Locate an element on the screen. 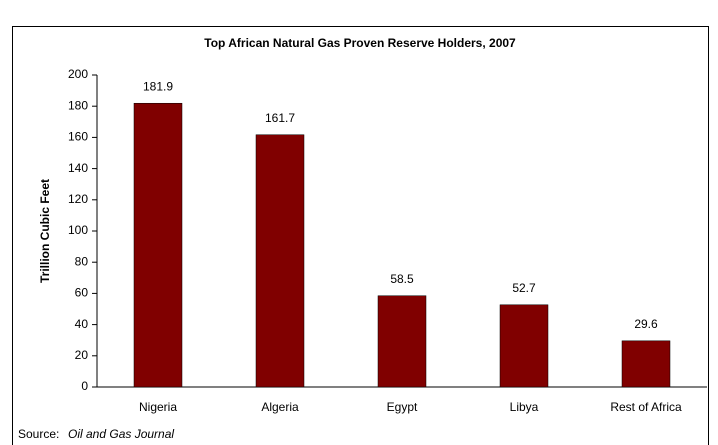 The width and height of the screenshot is (718, 445). y-tick-label: 60 is located at coordinates (82, 293).